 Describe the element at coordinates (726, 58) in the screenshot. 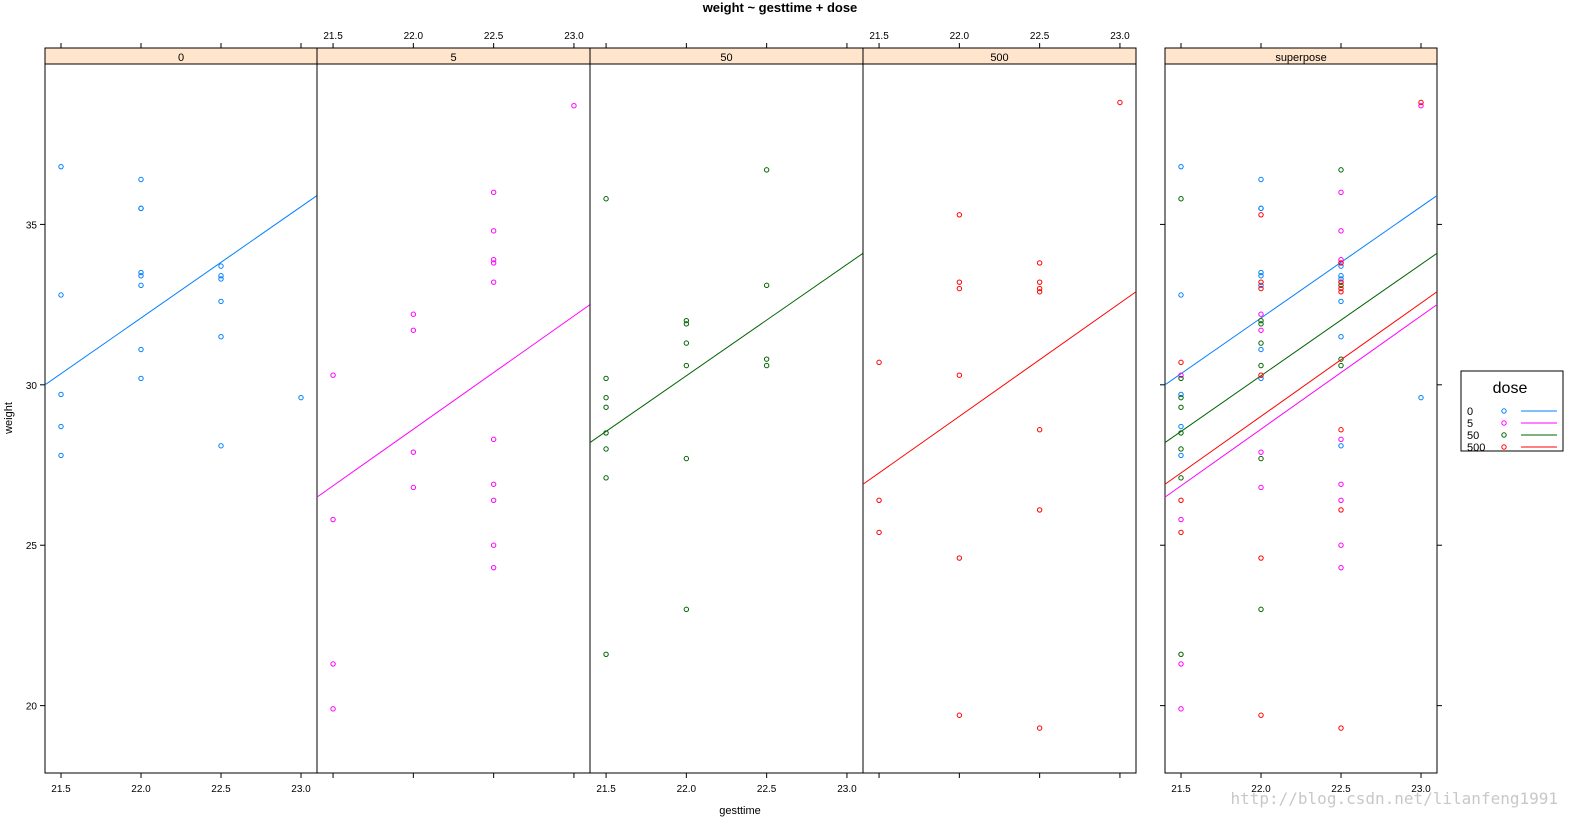

I see `strip-label: 50` at that location.